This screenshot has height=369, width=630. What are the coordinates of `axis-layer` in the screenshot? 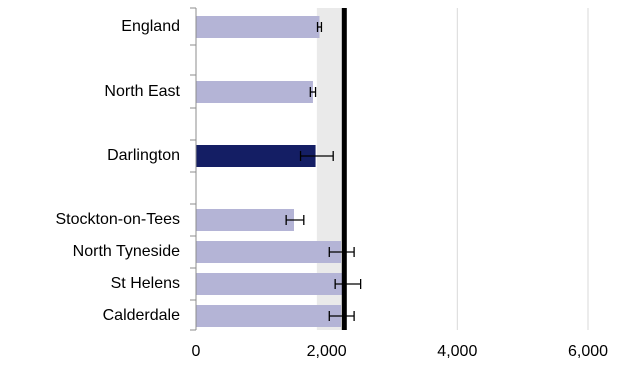 It's located at (193, 169).